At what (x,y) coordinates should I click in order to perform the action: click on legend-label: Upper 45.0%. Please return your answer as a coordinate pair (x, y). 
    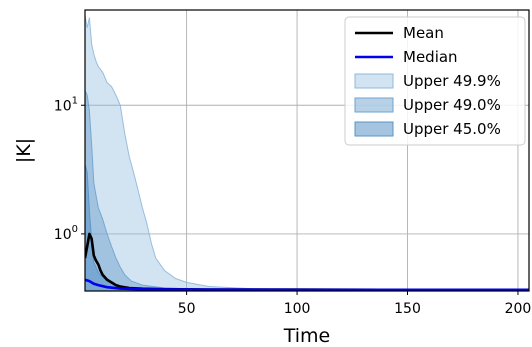
    Looking at the image, I should click on (452, 129).